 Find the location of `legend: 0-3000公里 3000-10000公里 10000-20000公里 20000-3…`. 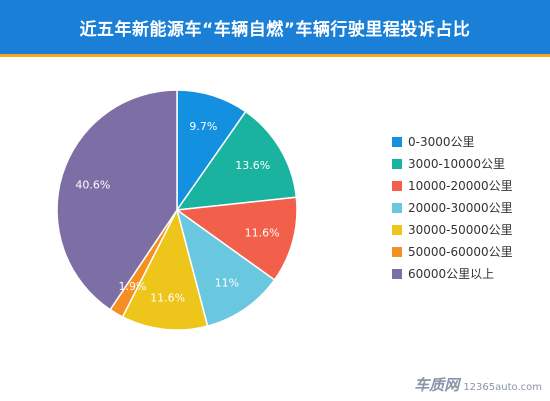

legend: 0-3000公里 3000-10000公里 10000-20000公里 20000-3… is located at coordinates (452, 208).